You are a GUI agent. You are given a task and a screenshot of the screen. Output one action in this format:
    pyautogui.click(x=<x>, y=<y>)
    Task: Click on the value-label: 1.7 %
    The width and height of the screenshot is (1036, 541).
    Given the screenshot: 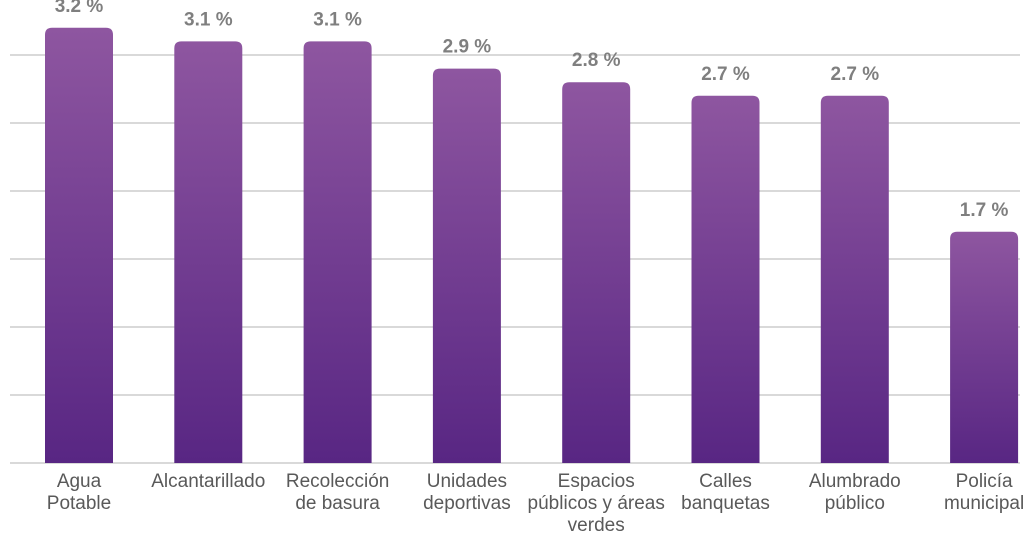 What is the action you would take?
    pyautogui.click(x=984, y=210)
    